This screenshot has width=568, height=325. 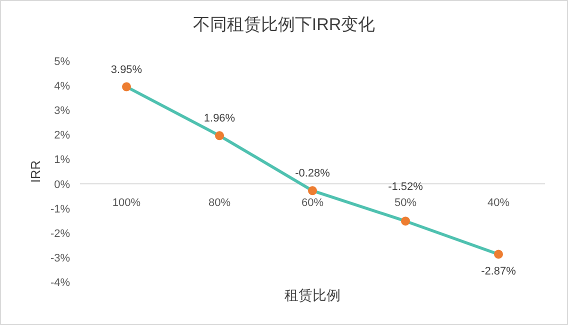 I want to click on y-tick-label: 4%, so click(x=62, y=86).